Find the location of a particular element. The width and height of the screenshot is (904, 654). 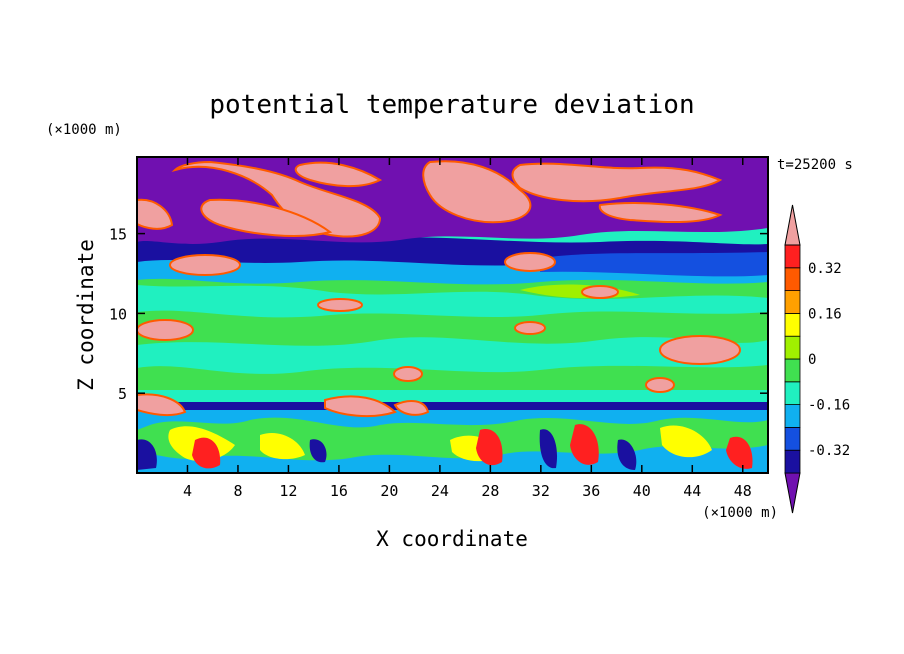

colorbar: 0.32 0.16 0 -0.16 -0.32 is located at coordinates (817, 359).